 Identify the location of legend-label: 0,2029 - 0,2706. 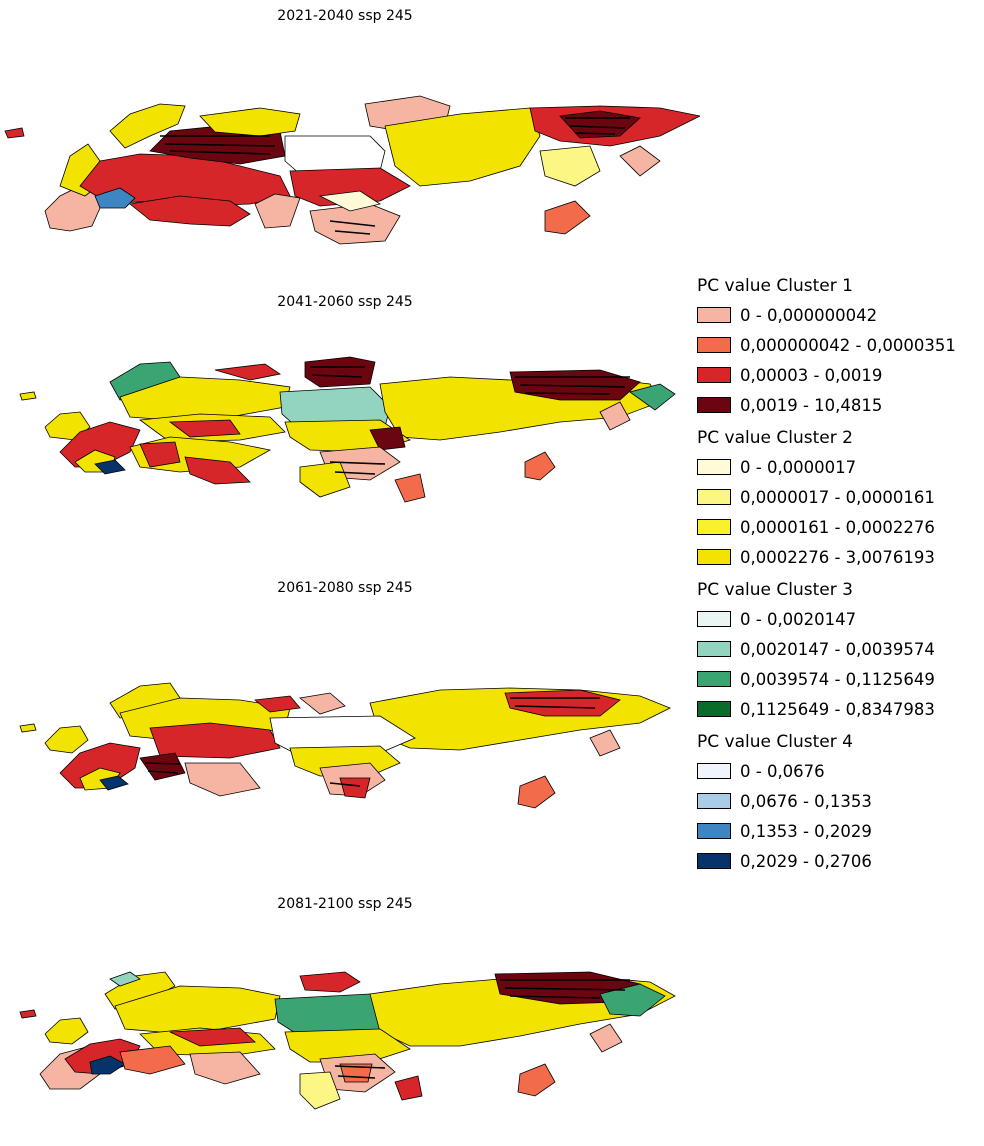
(806, 861).